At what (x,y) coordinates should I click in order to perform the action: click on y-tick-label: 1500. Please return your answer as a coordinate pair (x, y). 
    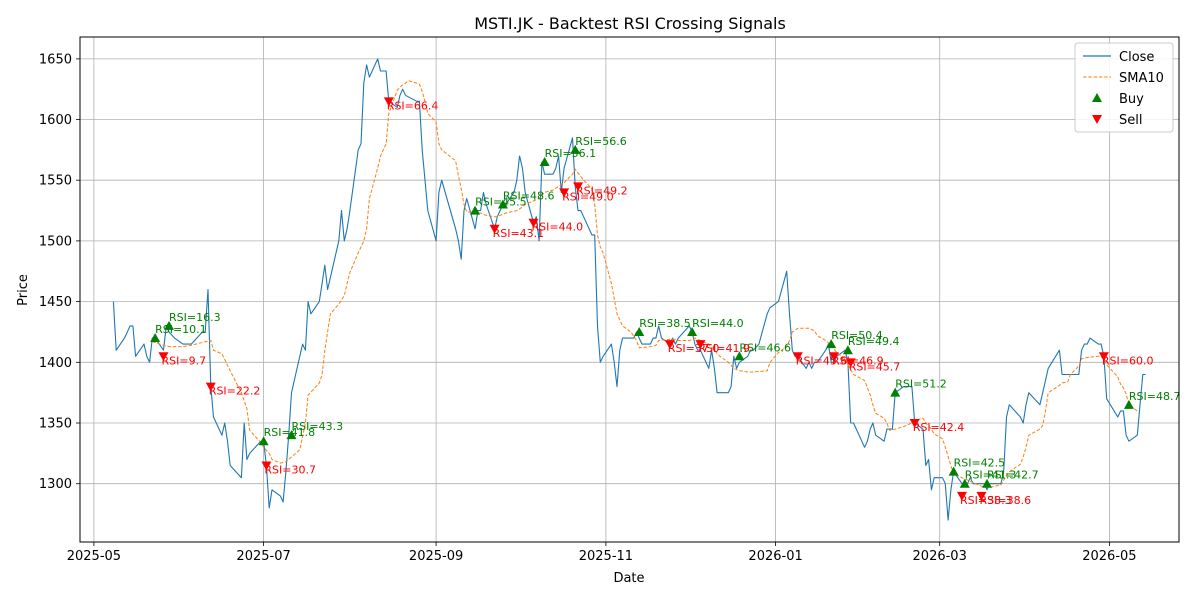
    Looking at the image, I should click on (55, 241).